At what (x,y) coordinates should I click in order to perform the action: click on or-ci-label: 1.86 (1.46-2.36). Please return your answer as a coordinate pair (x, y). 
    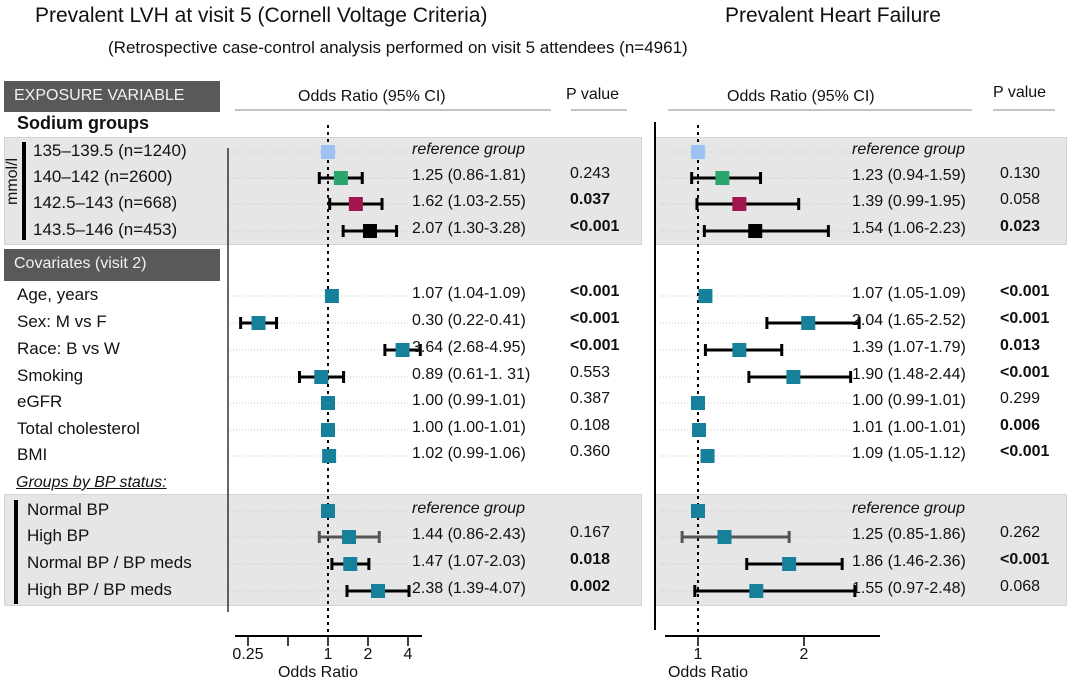
    Looking at the image, I should click on (909, 561).